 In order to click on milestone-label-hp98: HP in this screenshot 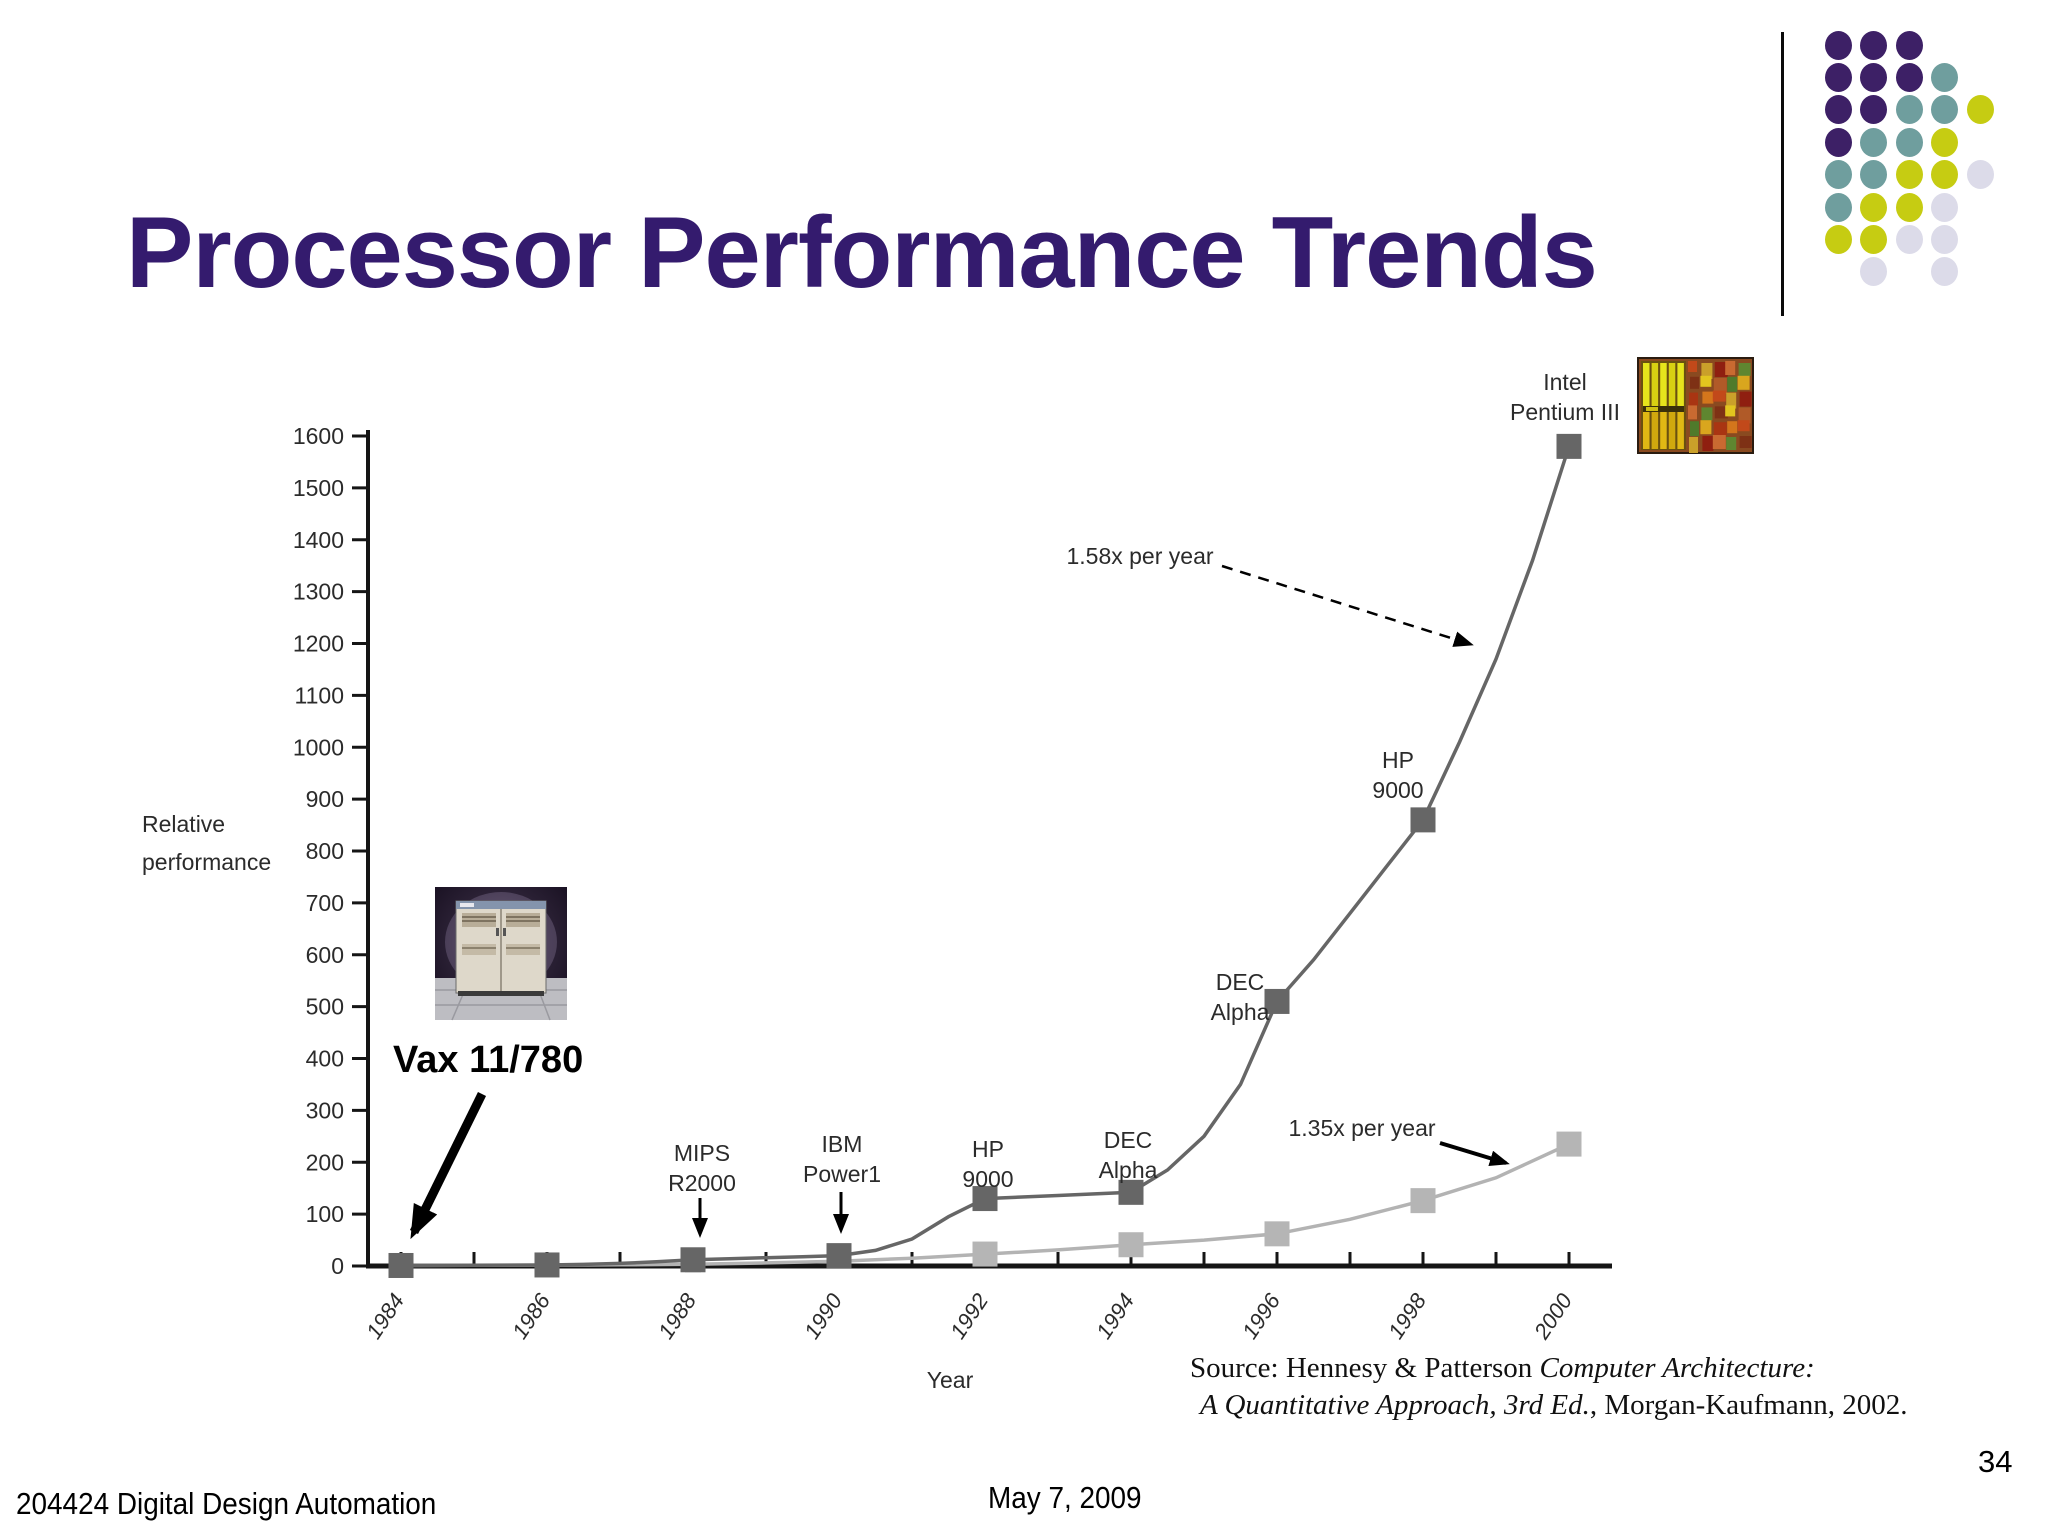, I will do `click(1398, 760)`.